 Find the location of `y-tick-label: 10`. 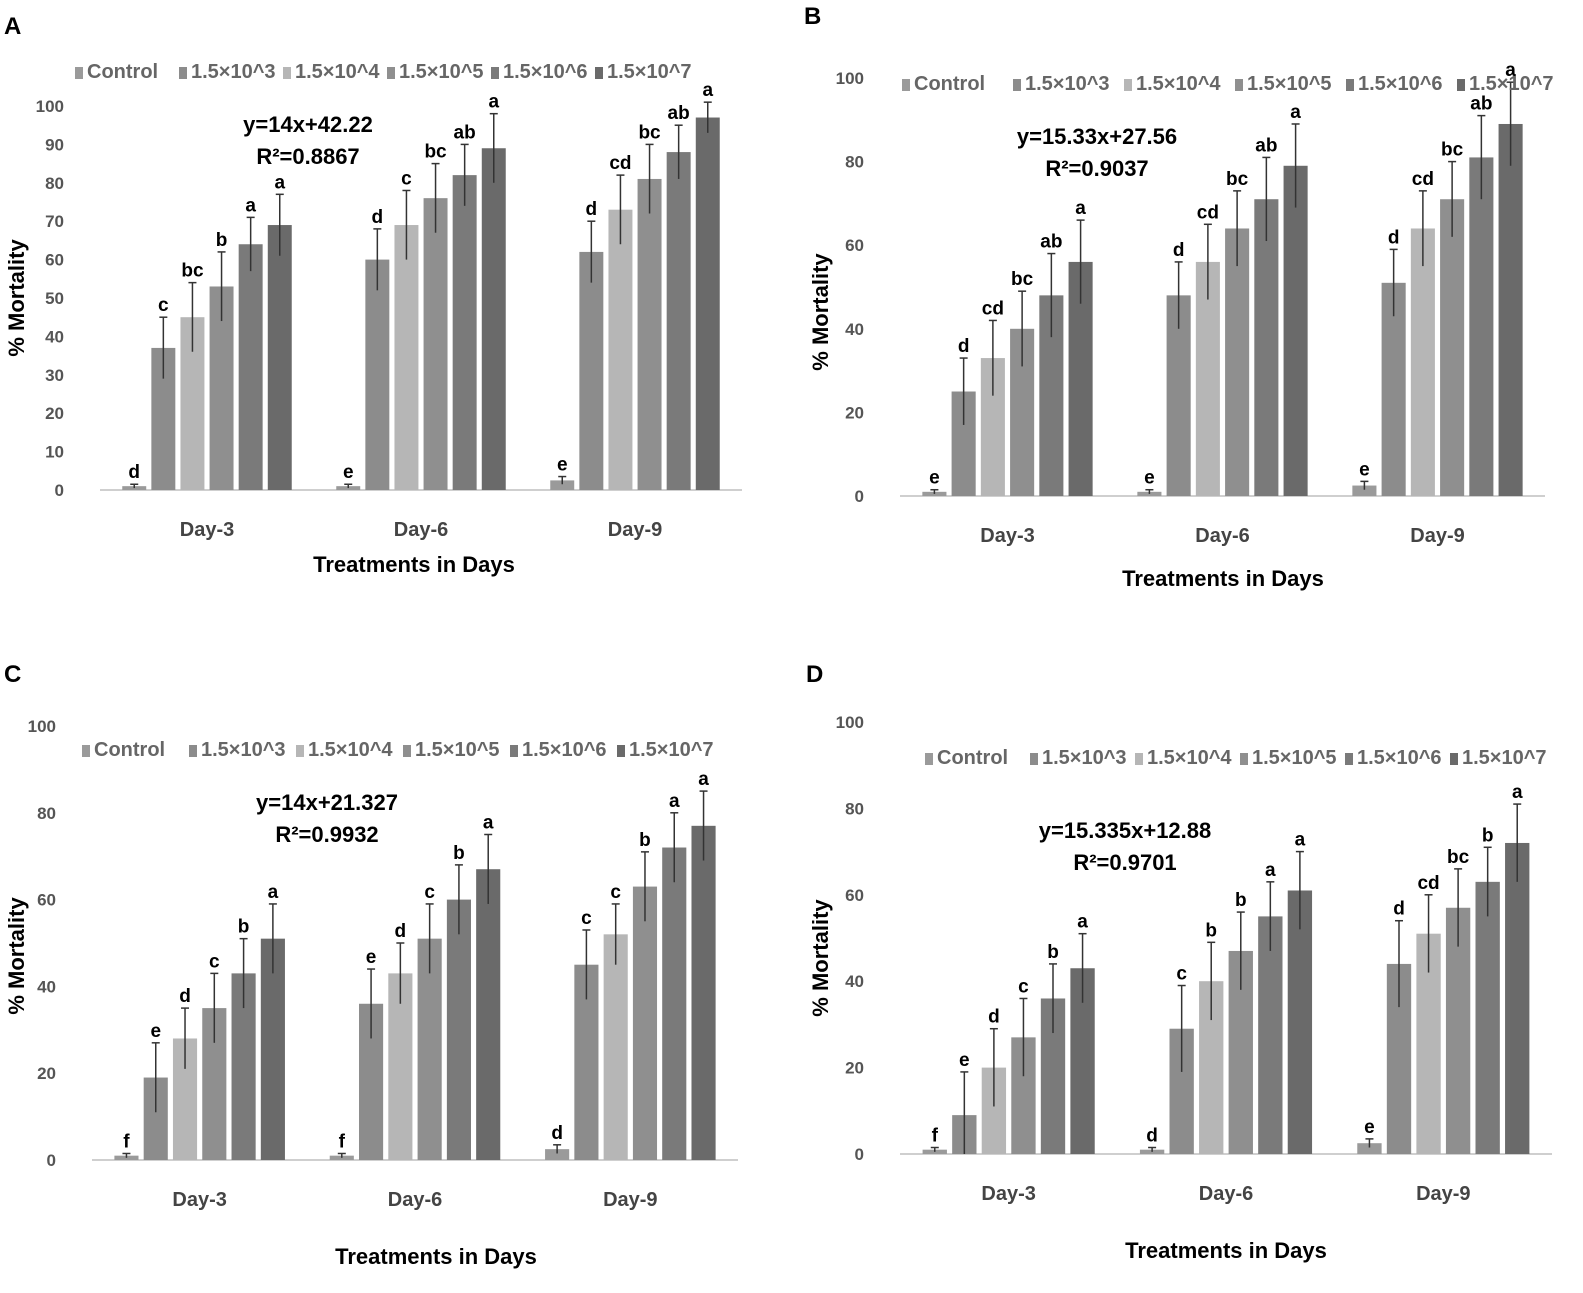

y-tick-label: 10 is located at coordinates (54, 452).